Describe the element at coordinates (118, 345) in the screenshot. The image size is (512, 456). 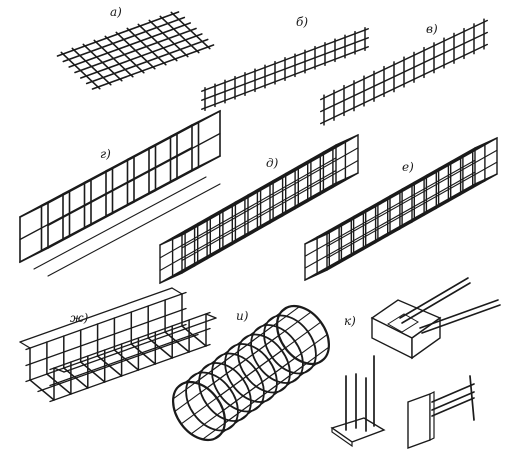
I see `trough-cage-drawing` at that location.